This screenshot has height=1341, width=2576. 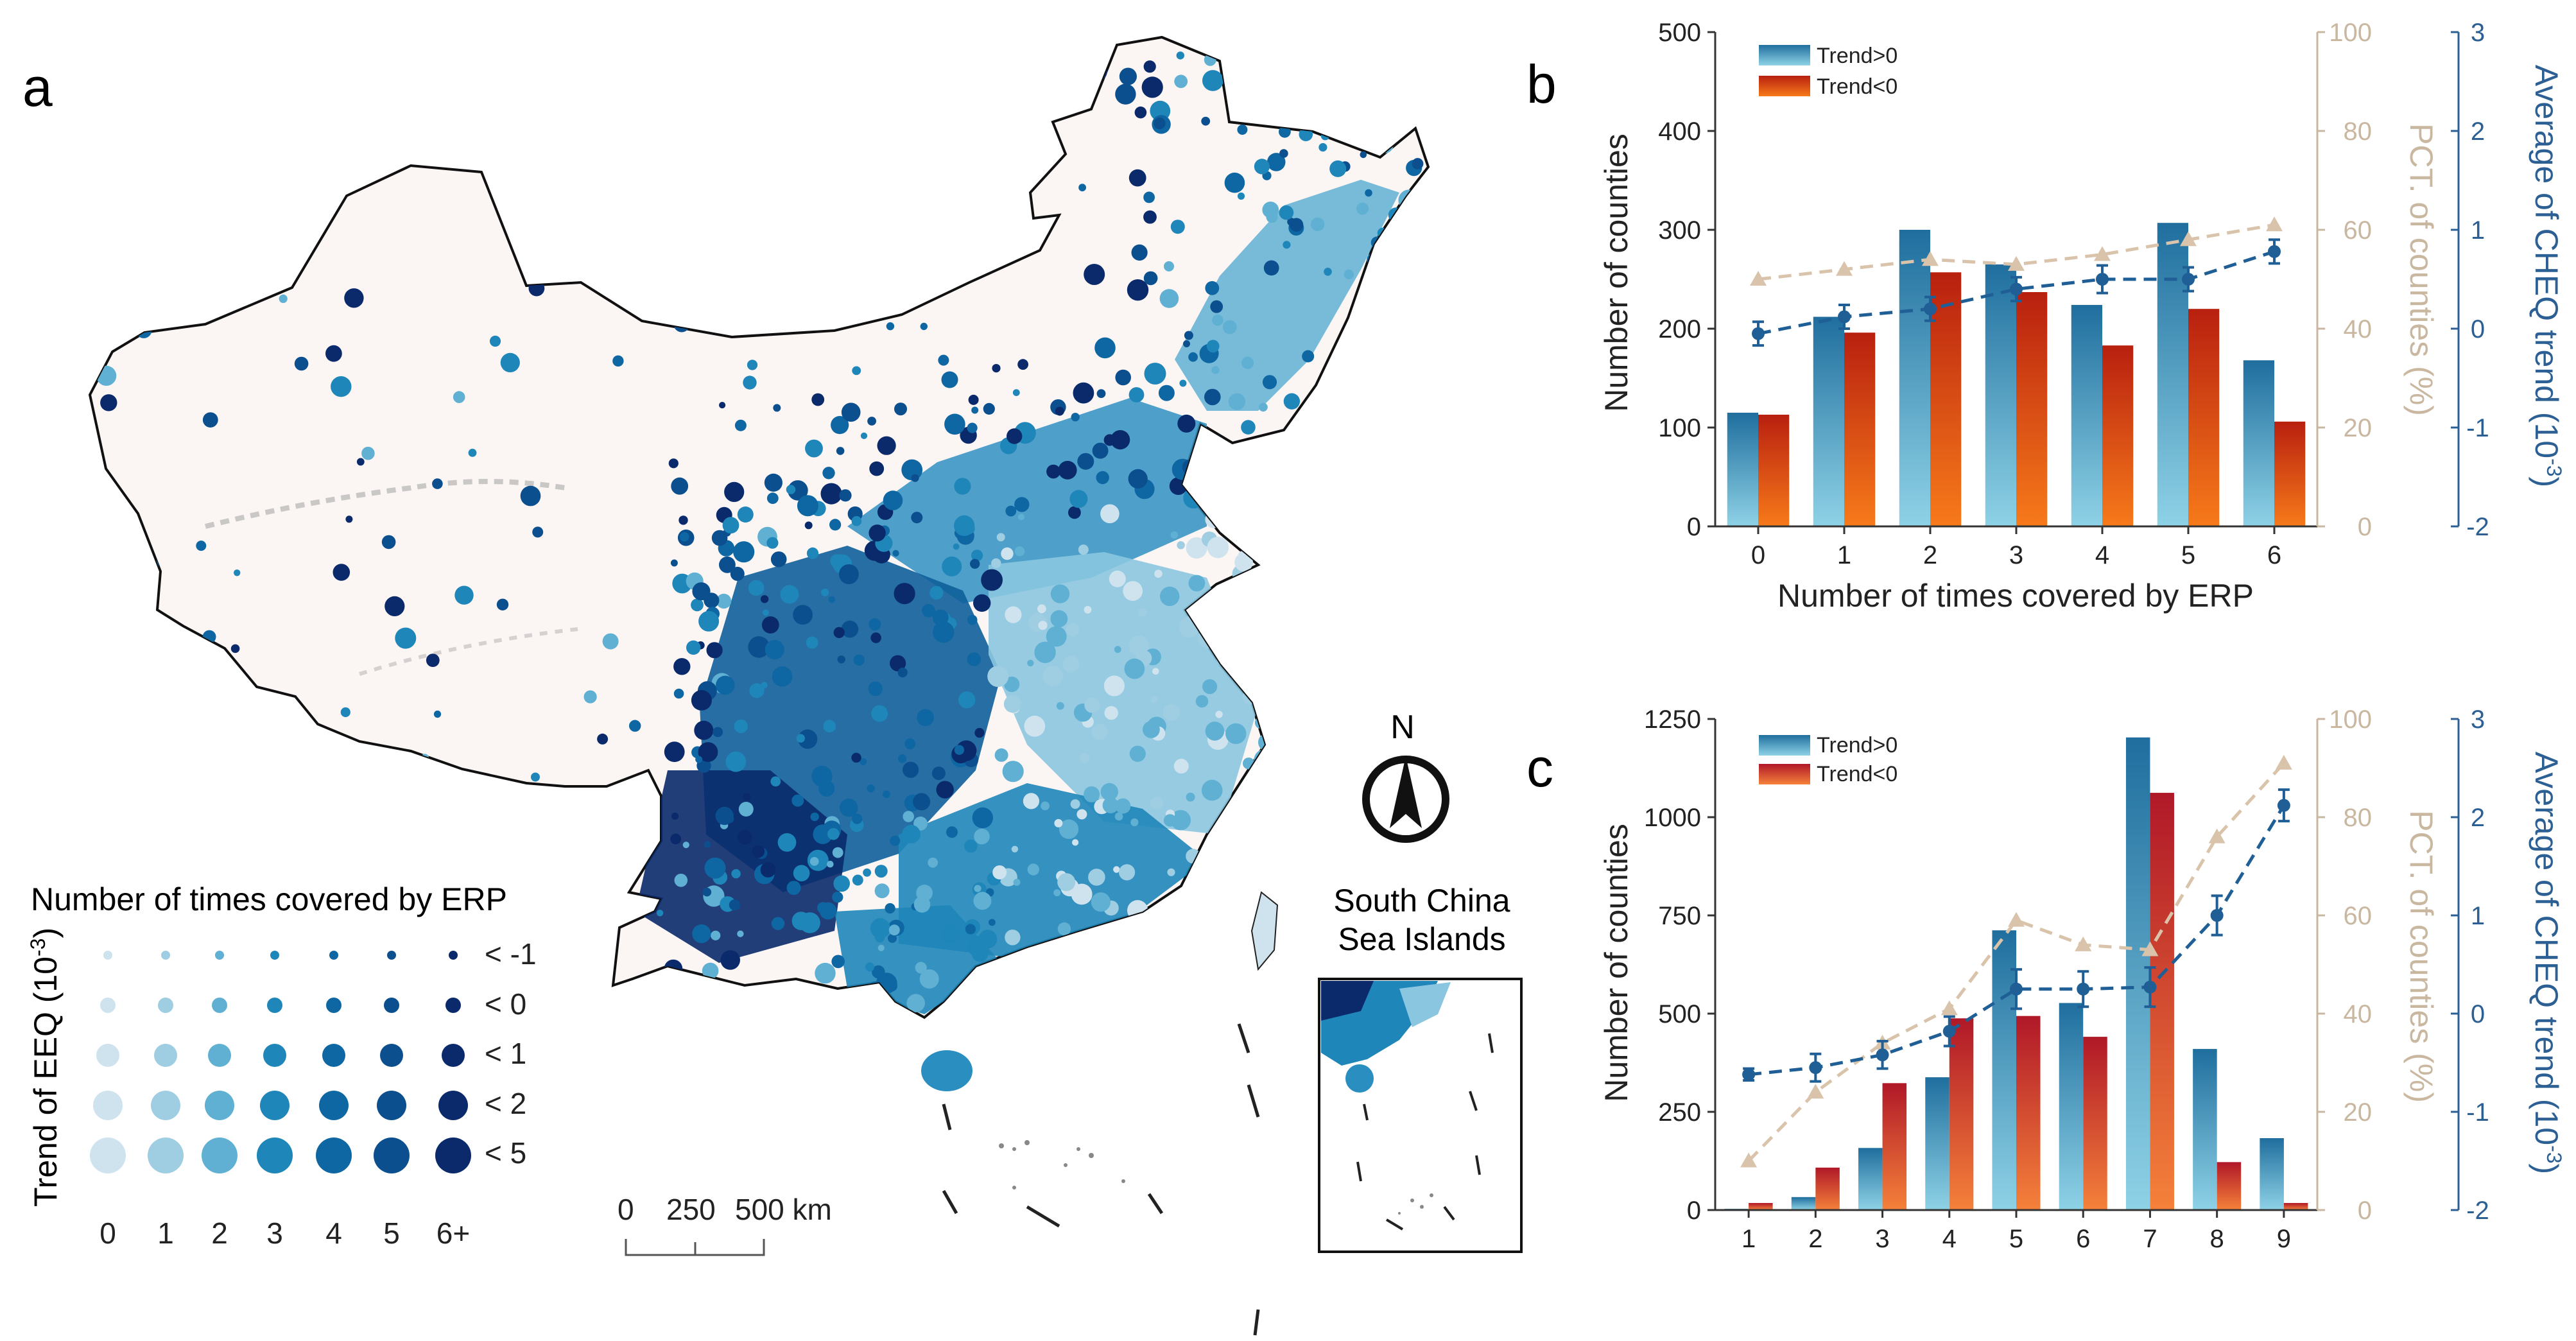 What do you see at coordinates (2284, 1239) in the screenshot?
I see `x-tick-9: 9` at bounding box center [2284, 1239].